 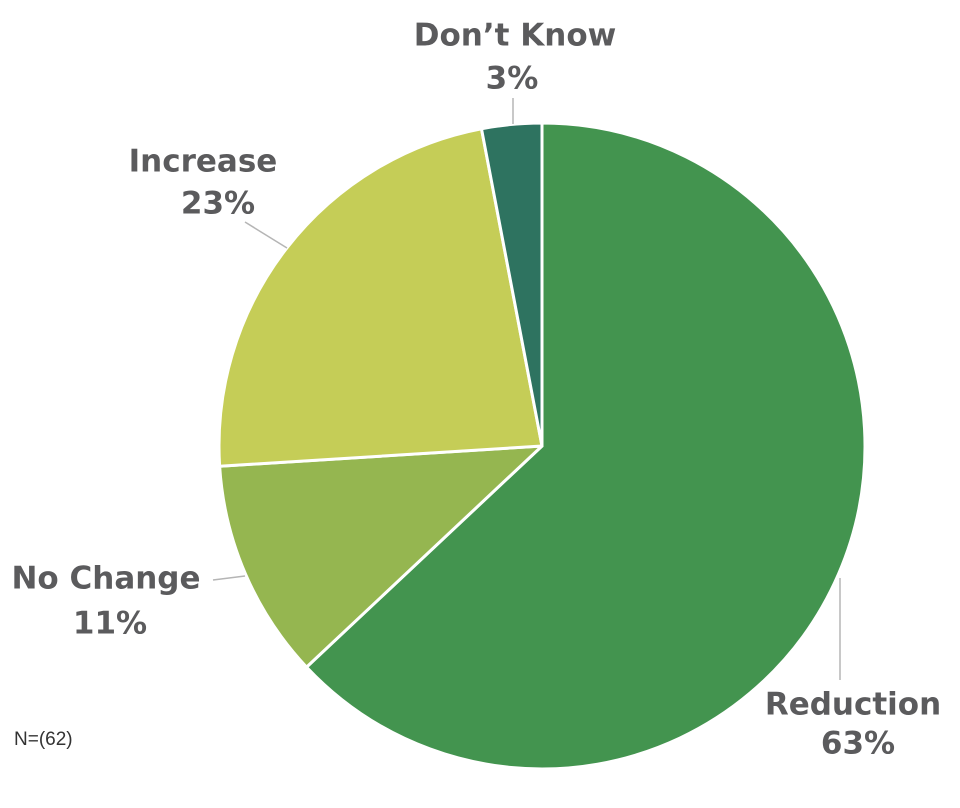 I want to click on value-label: 11%, so click(x=110, y=624).